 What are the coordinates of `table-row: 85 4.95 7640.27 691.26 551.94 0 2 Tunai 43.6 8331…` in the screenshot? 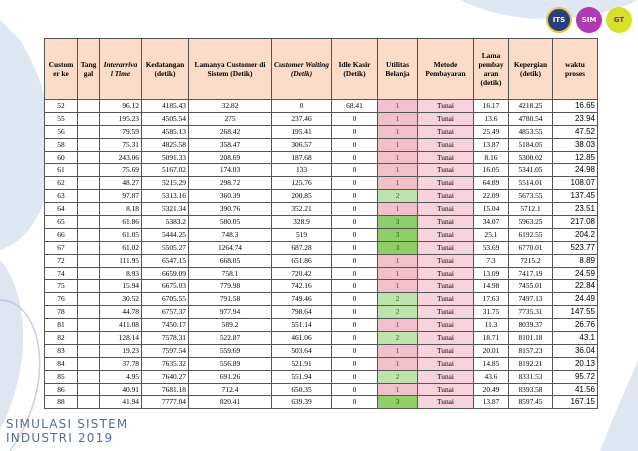 It's located at (321, 376).